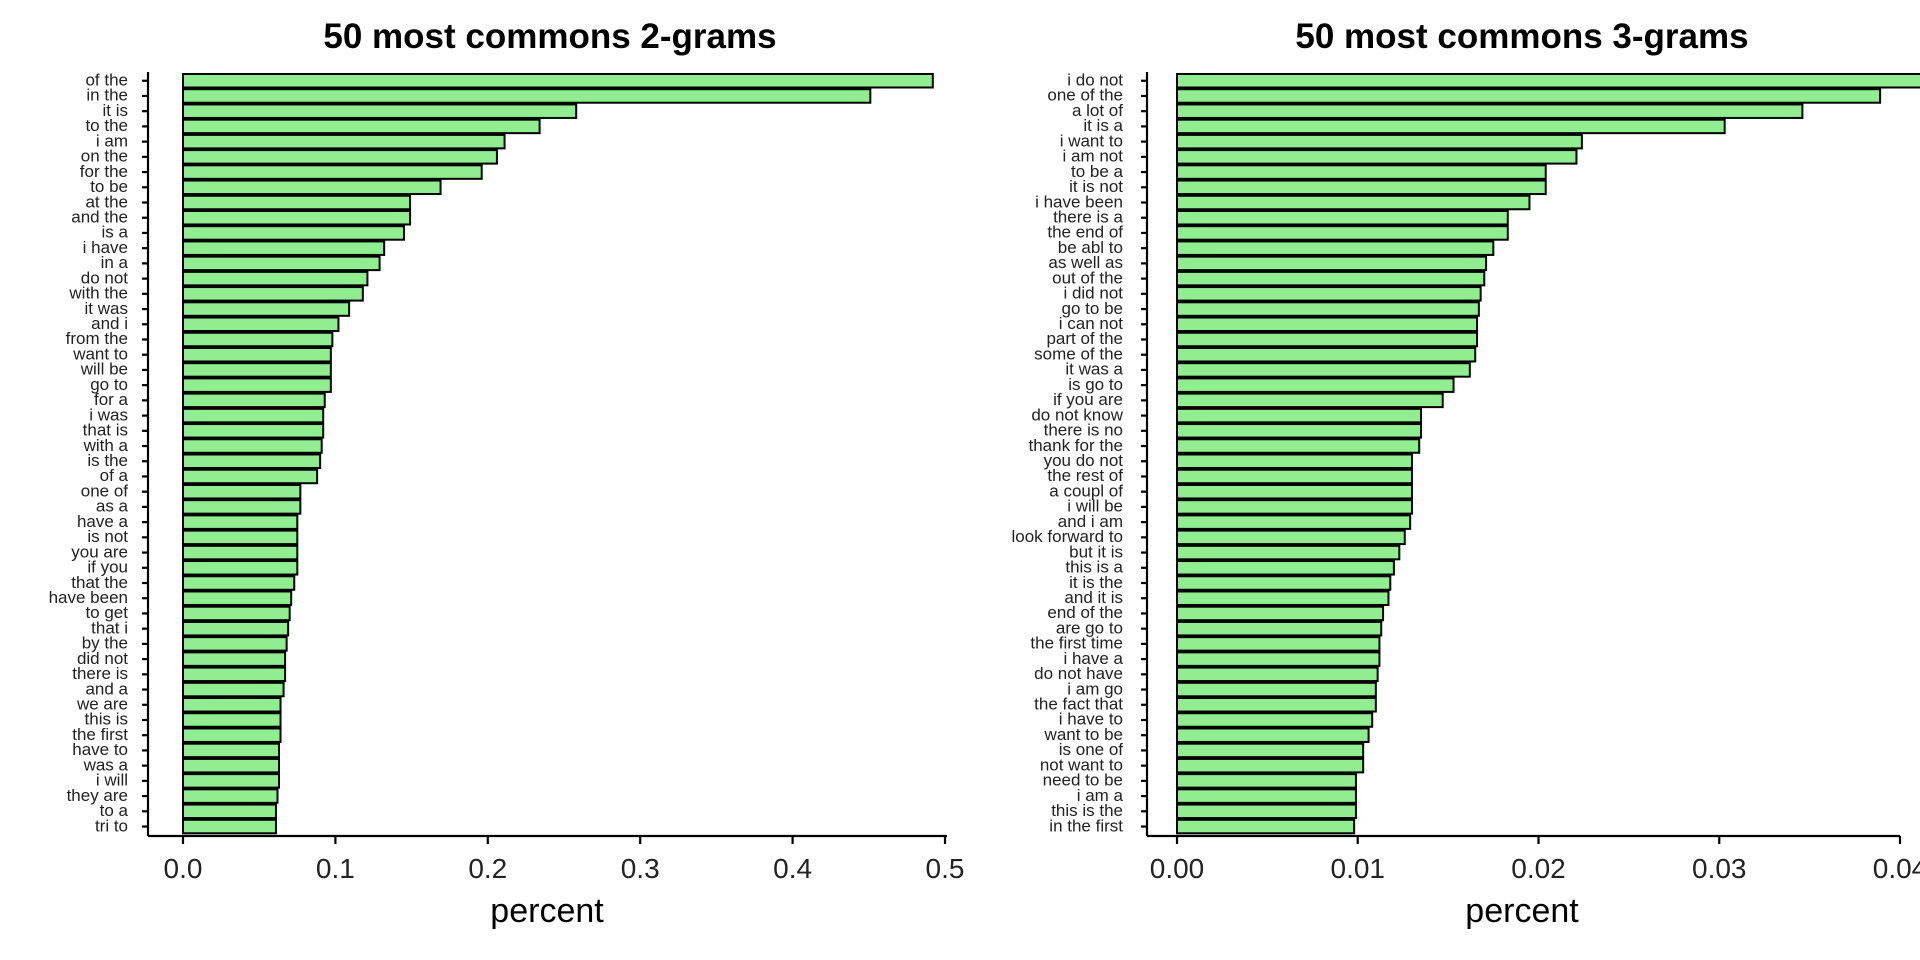 This screenshot has height=960, width=1920. Describe the element at coordinates (1075, 445) in the screenshot. I see `category-label: thank for the` at that location.